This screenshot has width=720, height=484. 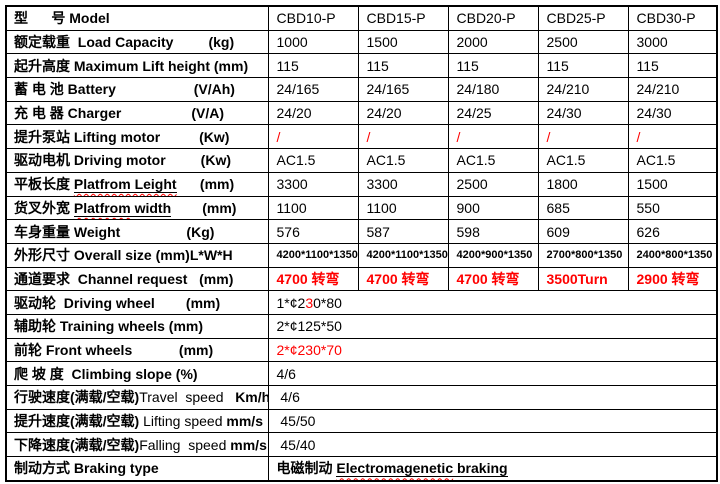 I want to click on table-row: 车身重量 Weight (Kg) 576 587 598 609 626, so click(x=361, y=231).